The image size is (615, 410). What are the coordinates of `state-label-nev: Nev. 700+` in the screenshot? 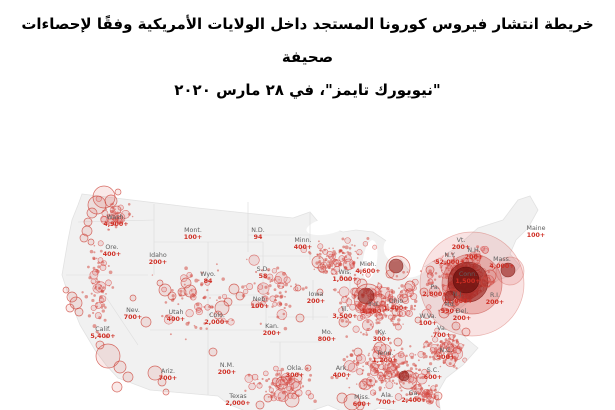 It's located at (133, 314).